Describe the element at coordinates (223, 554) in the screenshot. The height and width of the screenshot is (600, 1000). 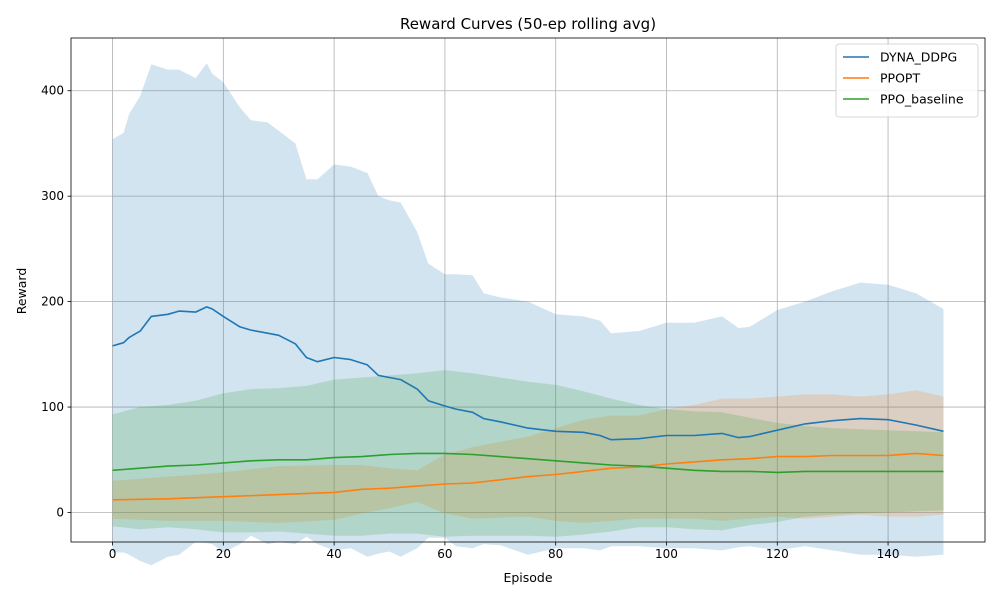
I see `x-tick-label: 20` at that location.